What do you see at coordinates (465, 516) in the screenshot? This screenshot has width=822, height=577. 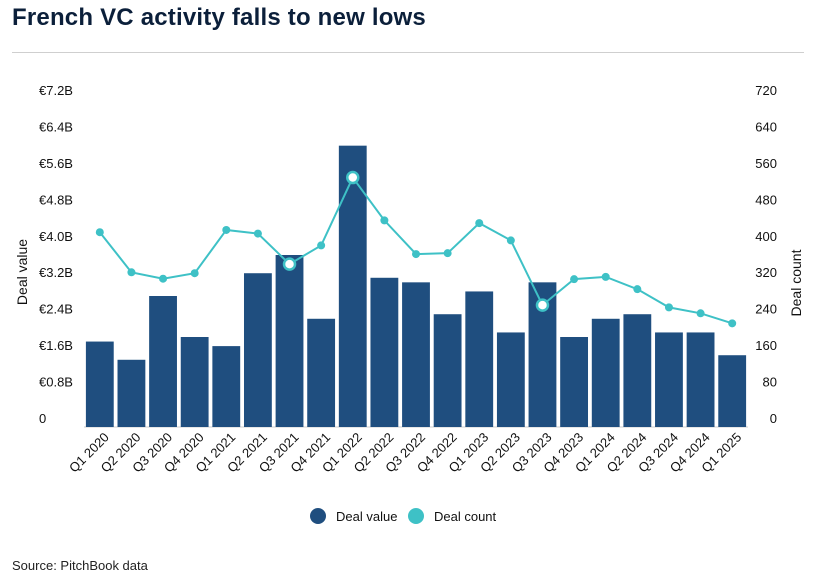 I see `legend-label-deal-count: Deal count` at bounding box center [465, 516].